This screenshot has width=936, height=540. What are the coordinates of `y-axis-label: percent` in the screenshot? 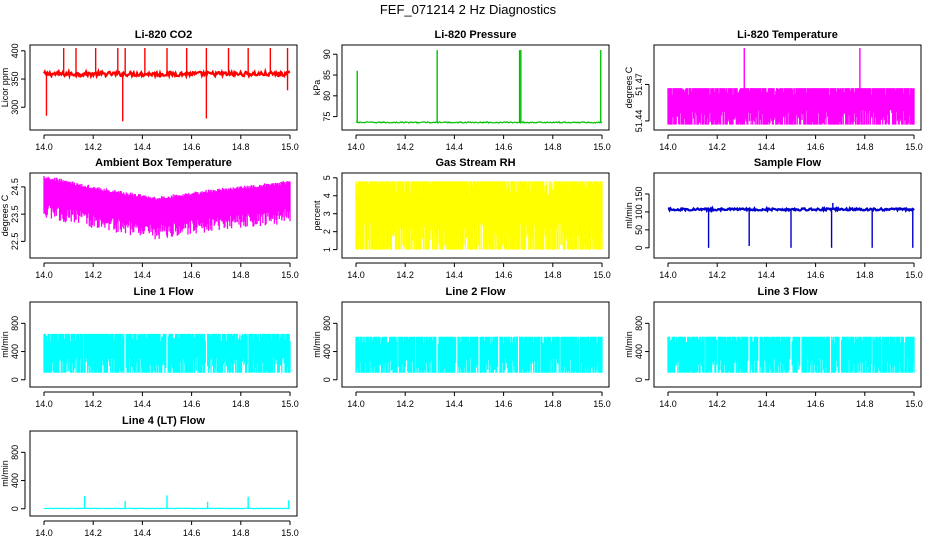 It's located at (317, 215).